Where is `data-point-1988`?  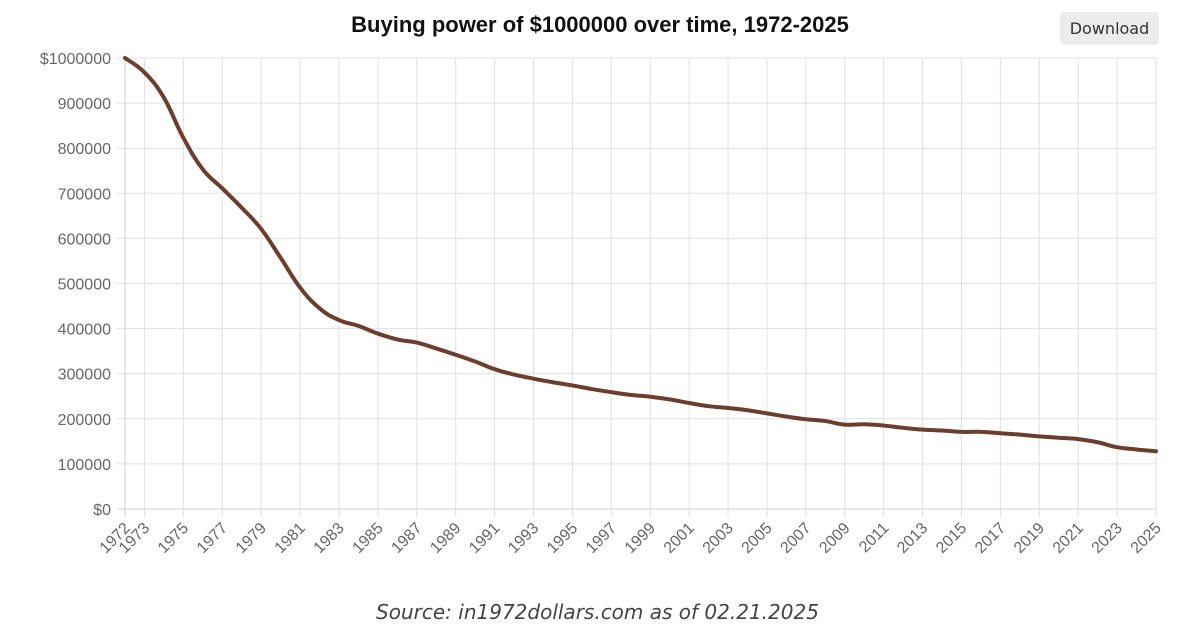 data-point-1988 is located at coordinates (436, 348).